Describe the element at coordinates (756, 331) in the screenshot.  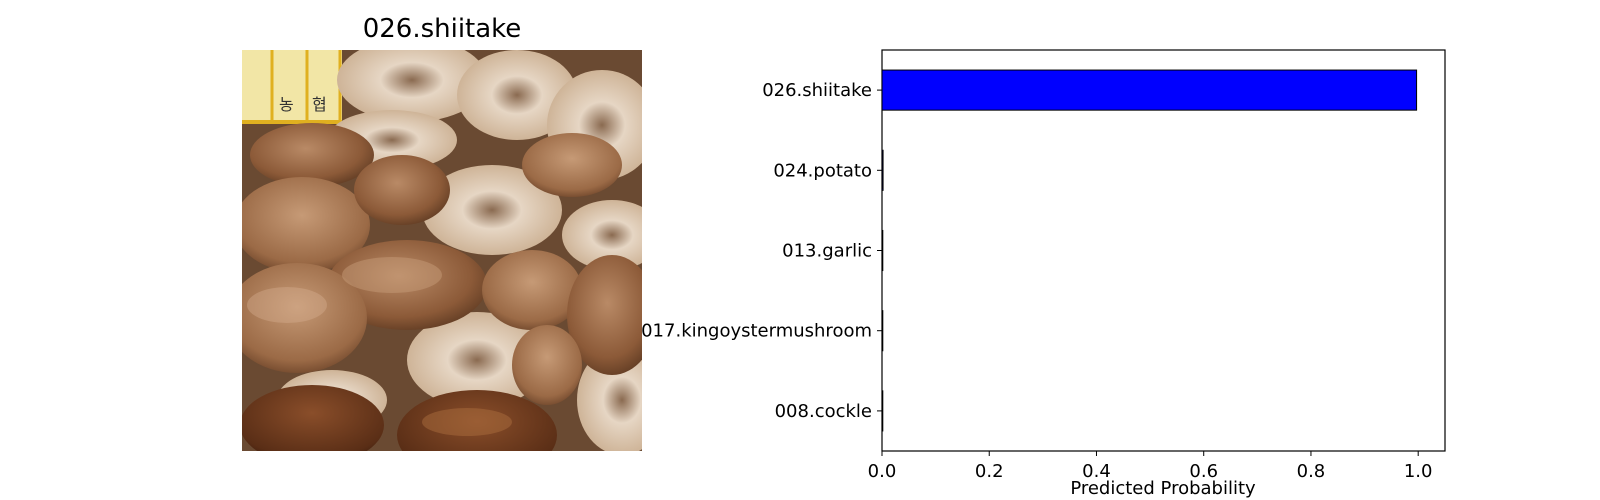
I see `category-label: 017.kingoystermushroom` at that location.